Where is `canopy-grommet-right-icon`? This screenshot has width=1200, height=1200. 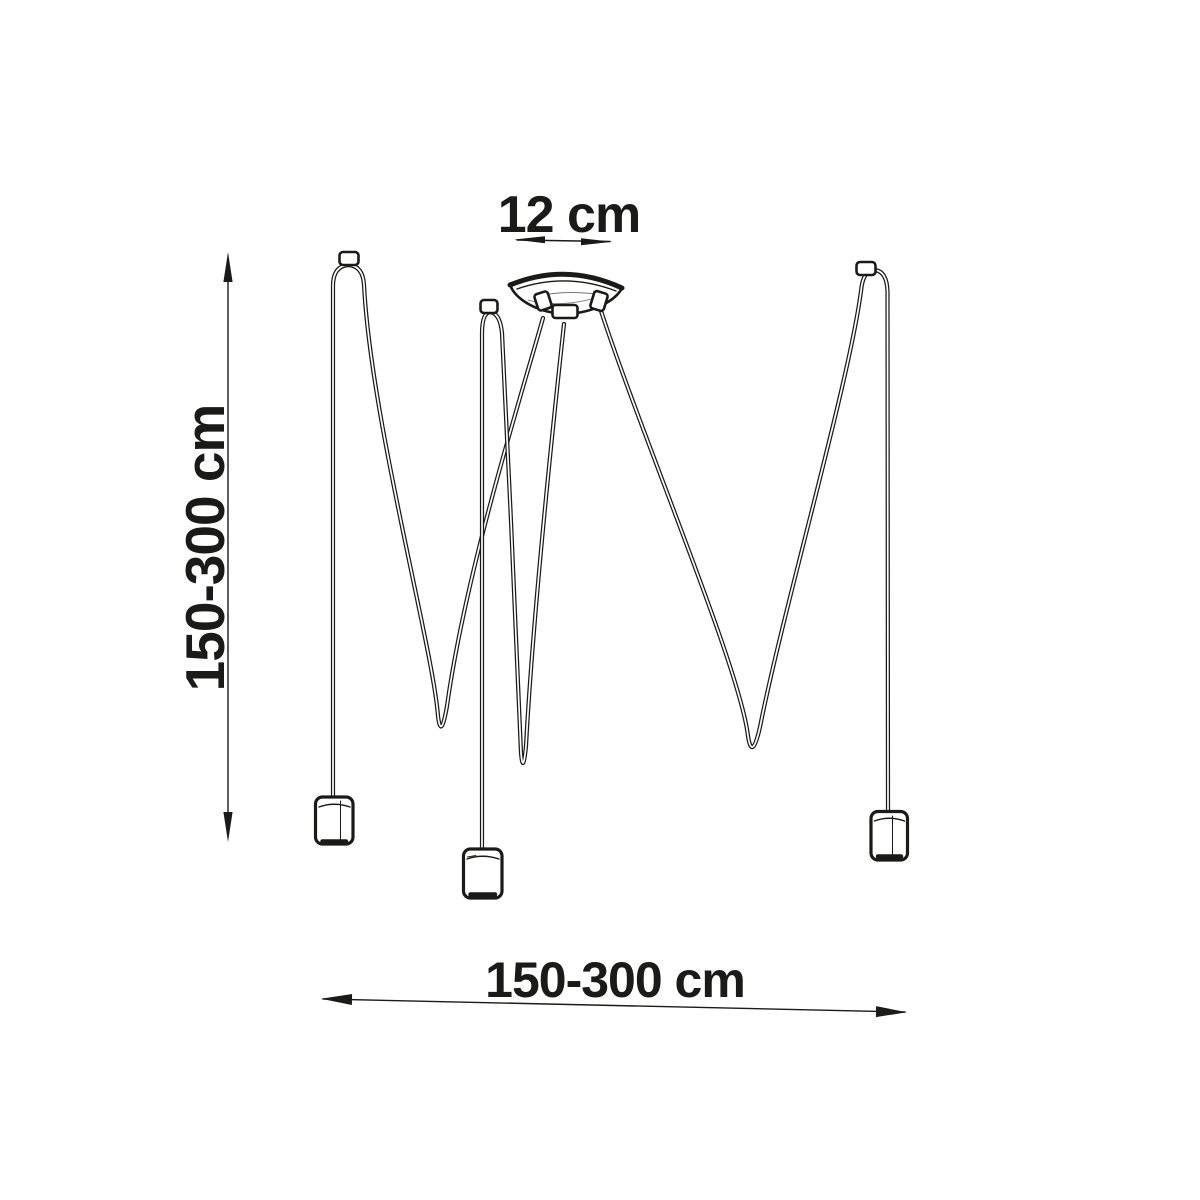
canopy-grommet-right-icon is located at coordinates (599, 301).